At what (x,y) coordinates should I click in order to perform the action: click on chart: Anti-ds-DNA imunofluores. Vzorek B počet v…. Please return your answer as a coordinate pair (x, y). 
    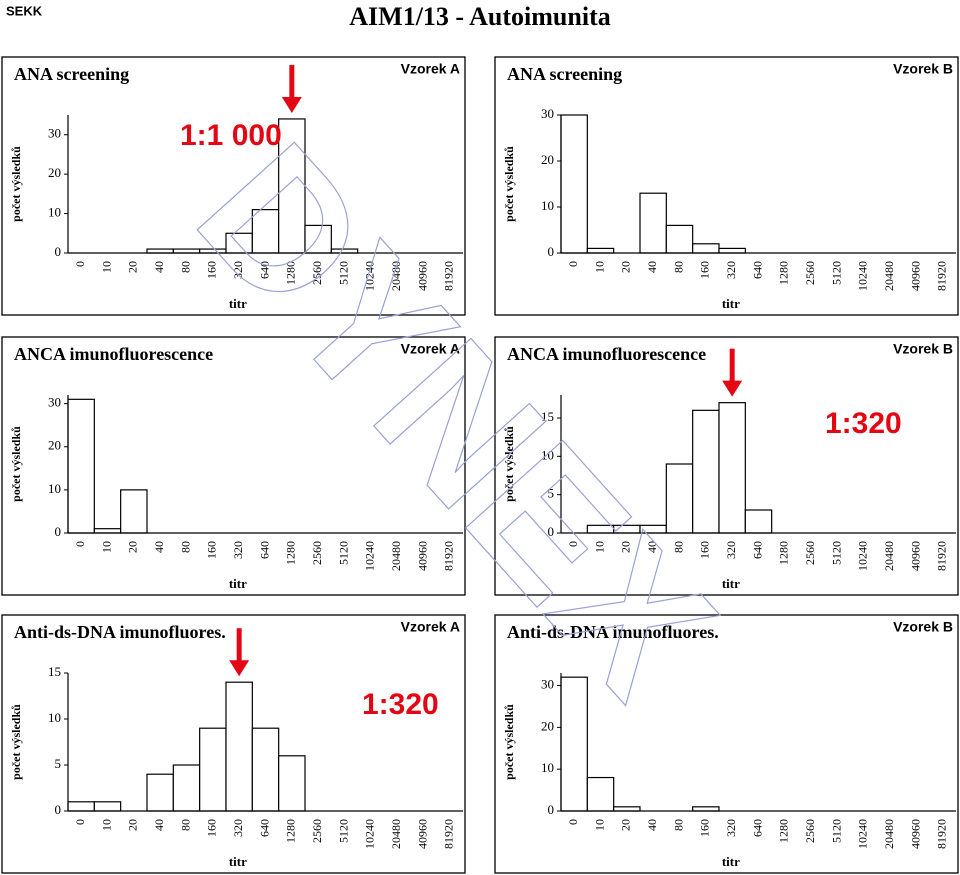
    Looking at the image, I should click on (726, 744).